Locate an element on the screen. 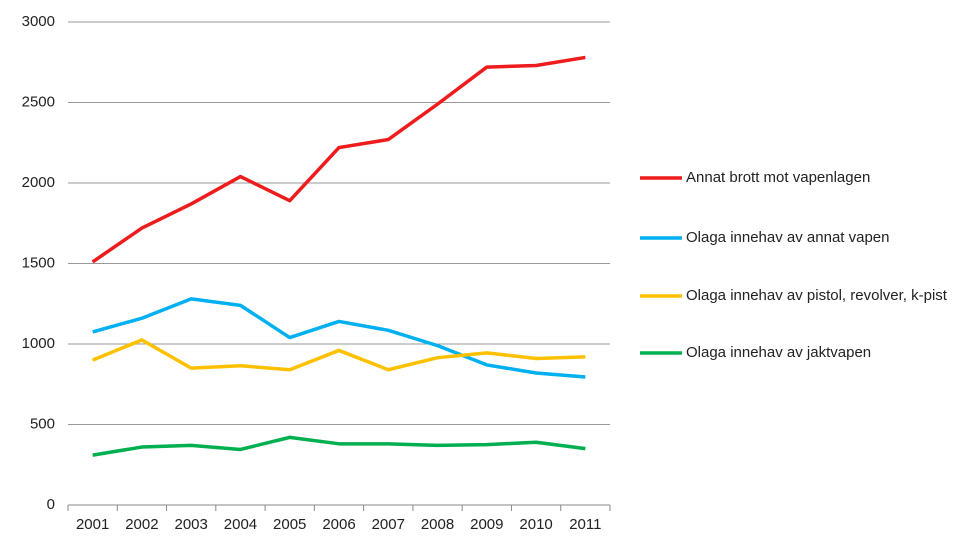 This screenshot has height=544, width=959. x-tick-label: 2010 is located at coordinates (535, 524).